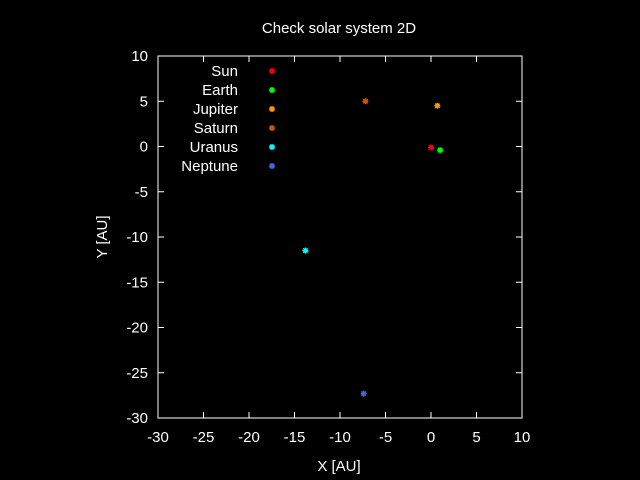 This screenshot has width=640, height=480. I want to click on legend-marker-saturn, so click(272, 128).